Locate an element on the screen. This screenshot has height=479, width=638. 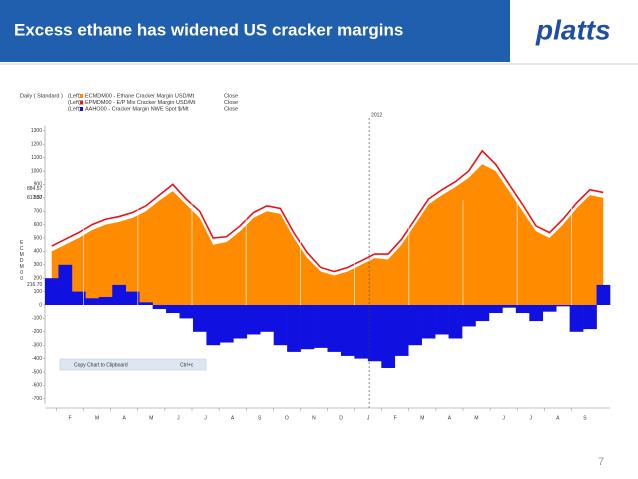
y-axis-label: ECMDM00 is located at coordinates (22, 261).